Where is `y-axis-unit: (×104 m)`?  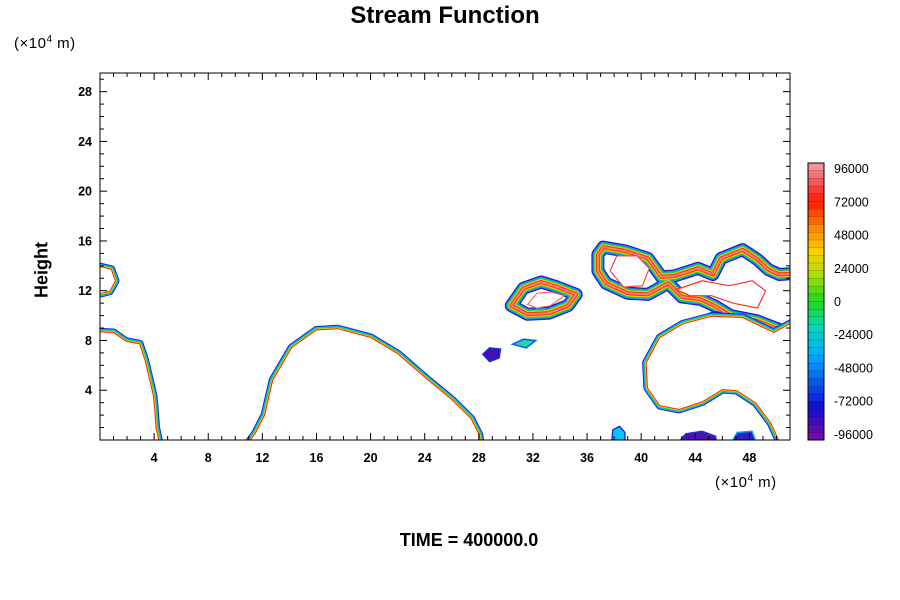 y-axis-unit: (×104 m) is located at coordinates (45, 43).